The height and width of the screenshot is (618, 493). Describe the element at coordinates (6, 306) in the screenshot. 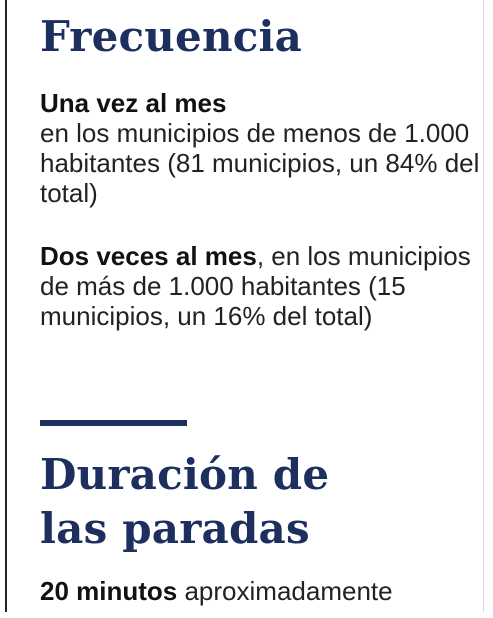

I see `left-vertical-rule` at that location.